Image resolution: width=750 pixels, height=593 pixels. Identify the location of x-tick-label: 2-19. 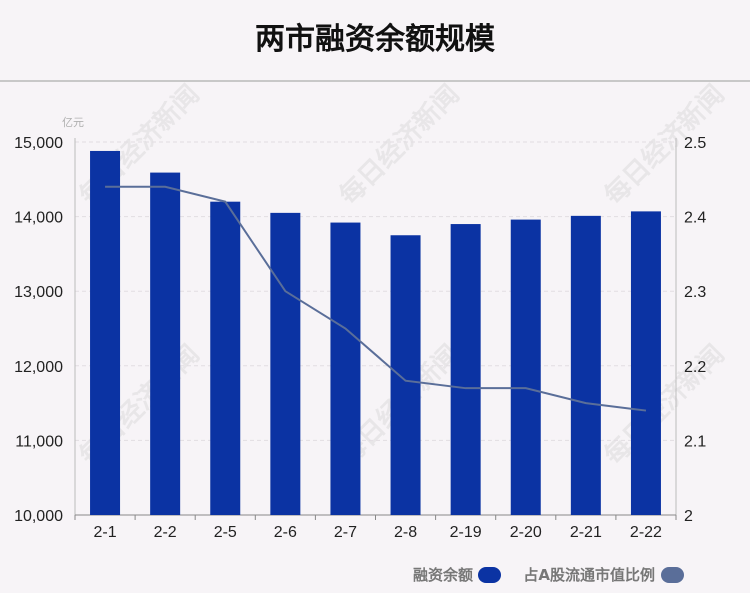
(466, 532).